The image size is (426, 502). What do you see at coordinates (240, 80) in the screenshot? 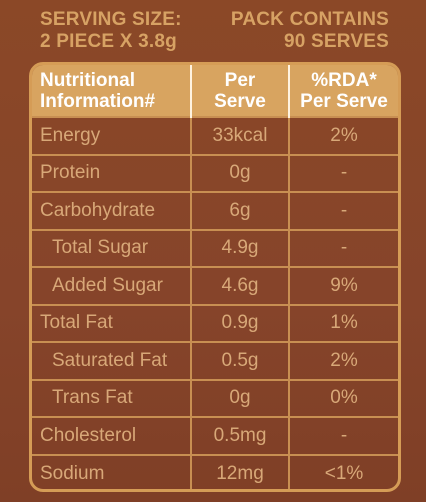
I see `header-col2-line1: Per` at bounding box center [240, 80].